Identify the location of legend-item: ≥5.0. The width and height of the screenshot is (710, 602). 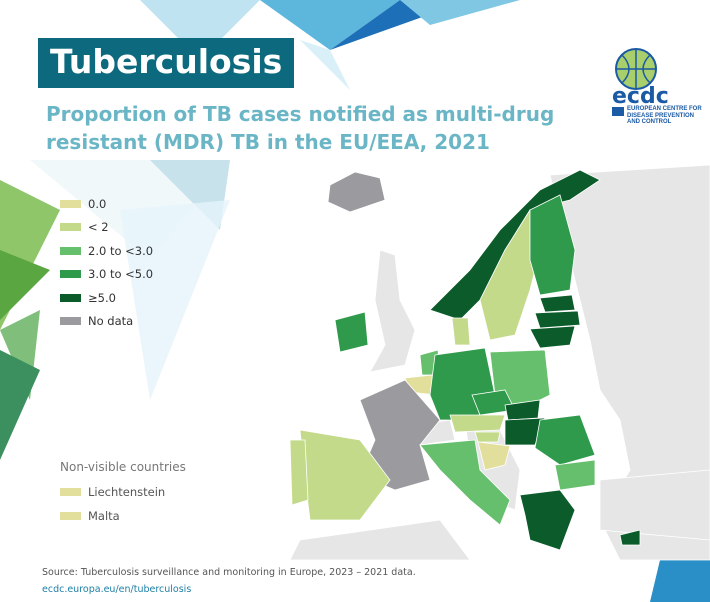
(106, 298).